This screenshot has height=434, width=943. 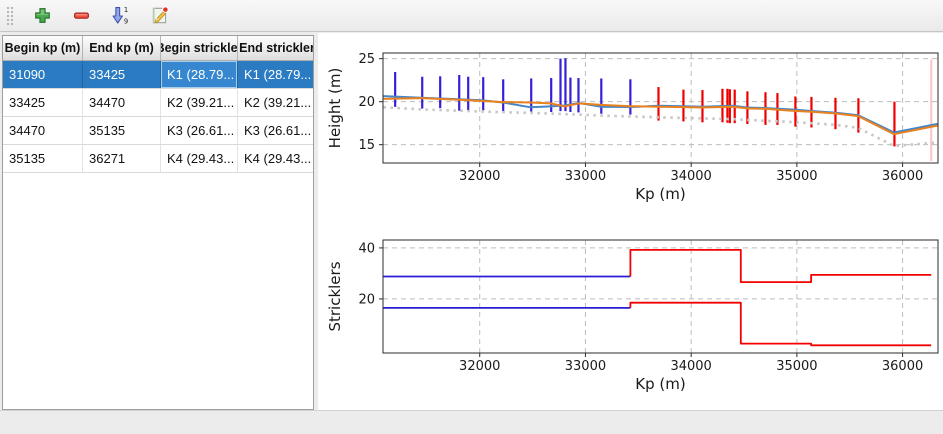 What do you see at coordinates (471, 422) in the screenshot?
I see `status-bar` at bounding box center [471, 422].